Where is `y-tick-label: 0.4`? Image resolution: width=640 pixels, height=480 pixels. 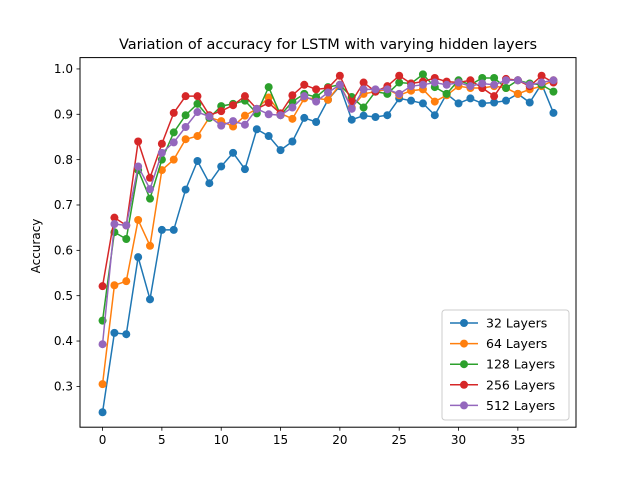 y-tick-label: 0.4 is located at coordinates (63, 341).